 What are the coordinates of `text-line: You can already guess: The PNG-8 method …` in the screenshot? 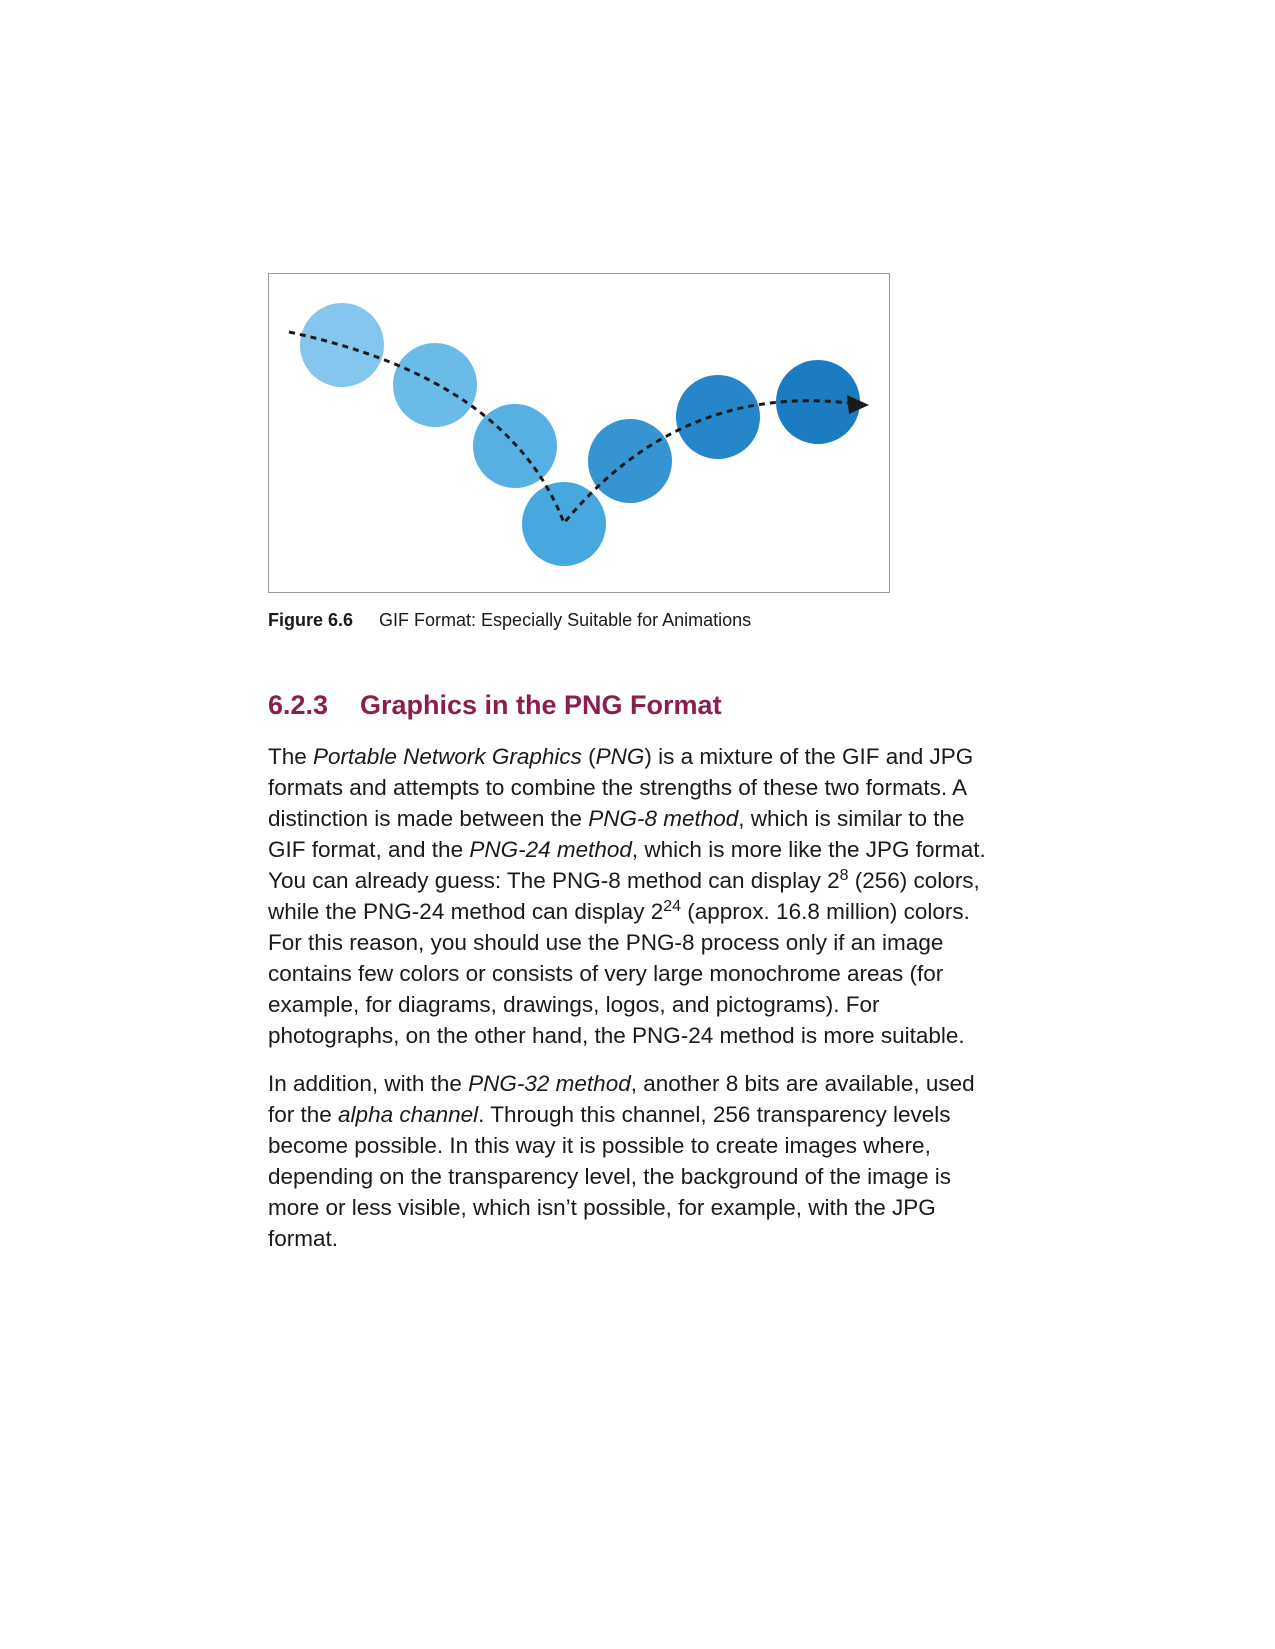 It's located at (638, 880).